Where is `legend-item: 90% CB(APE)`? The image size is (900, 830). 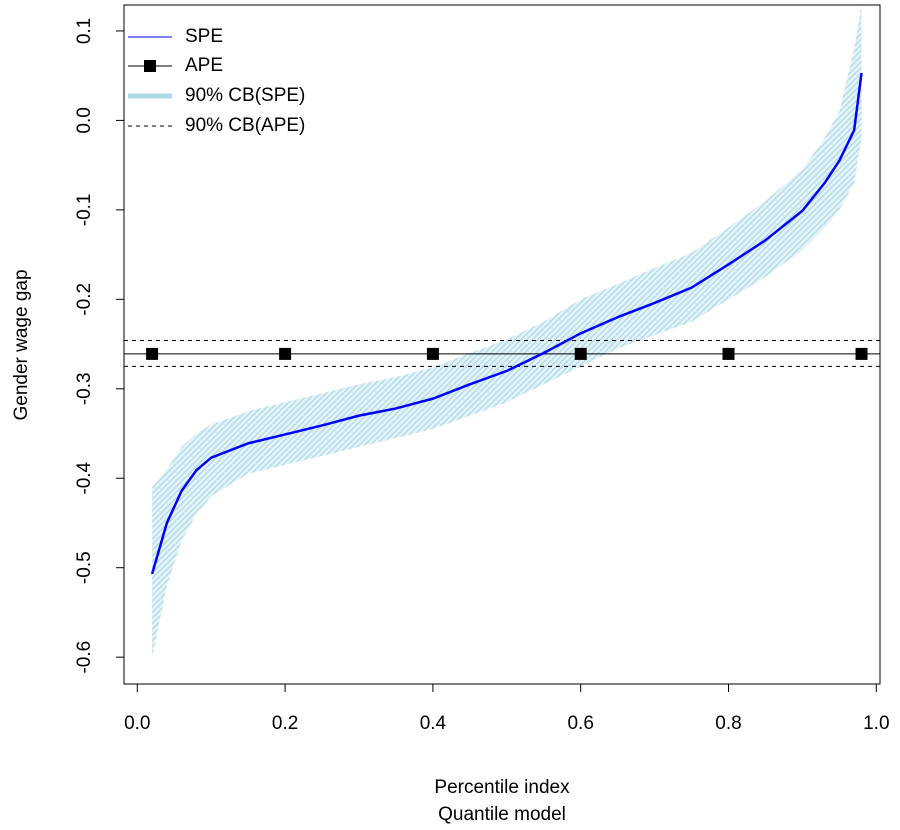 legend-item: 90% CB(APE) is located at coordinates (216, 125).